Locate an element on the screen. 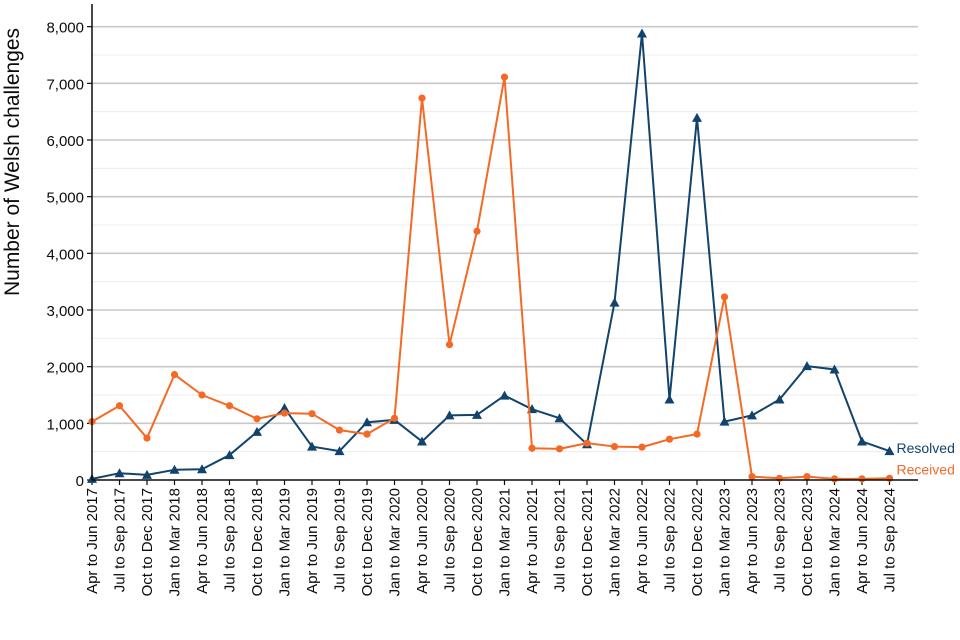 The image size is (960, 640). x-tick-label: Oct to Dec 2017 is located at coordinates (147, 542).